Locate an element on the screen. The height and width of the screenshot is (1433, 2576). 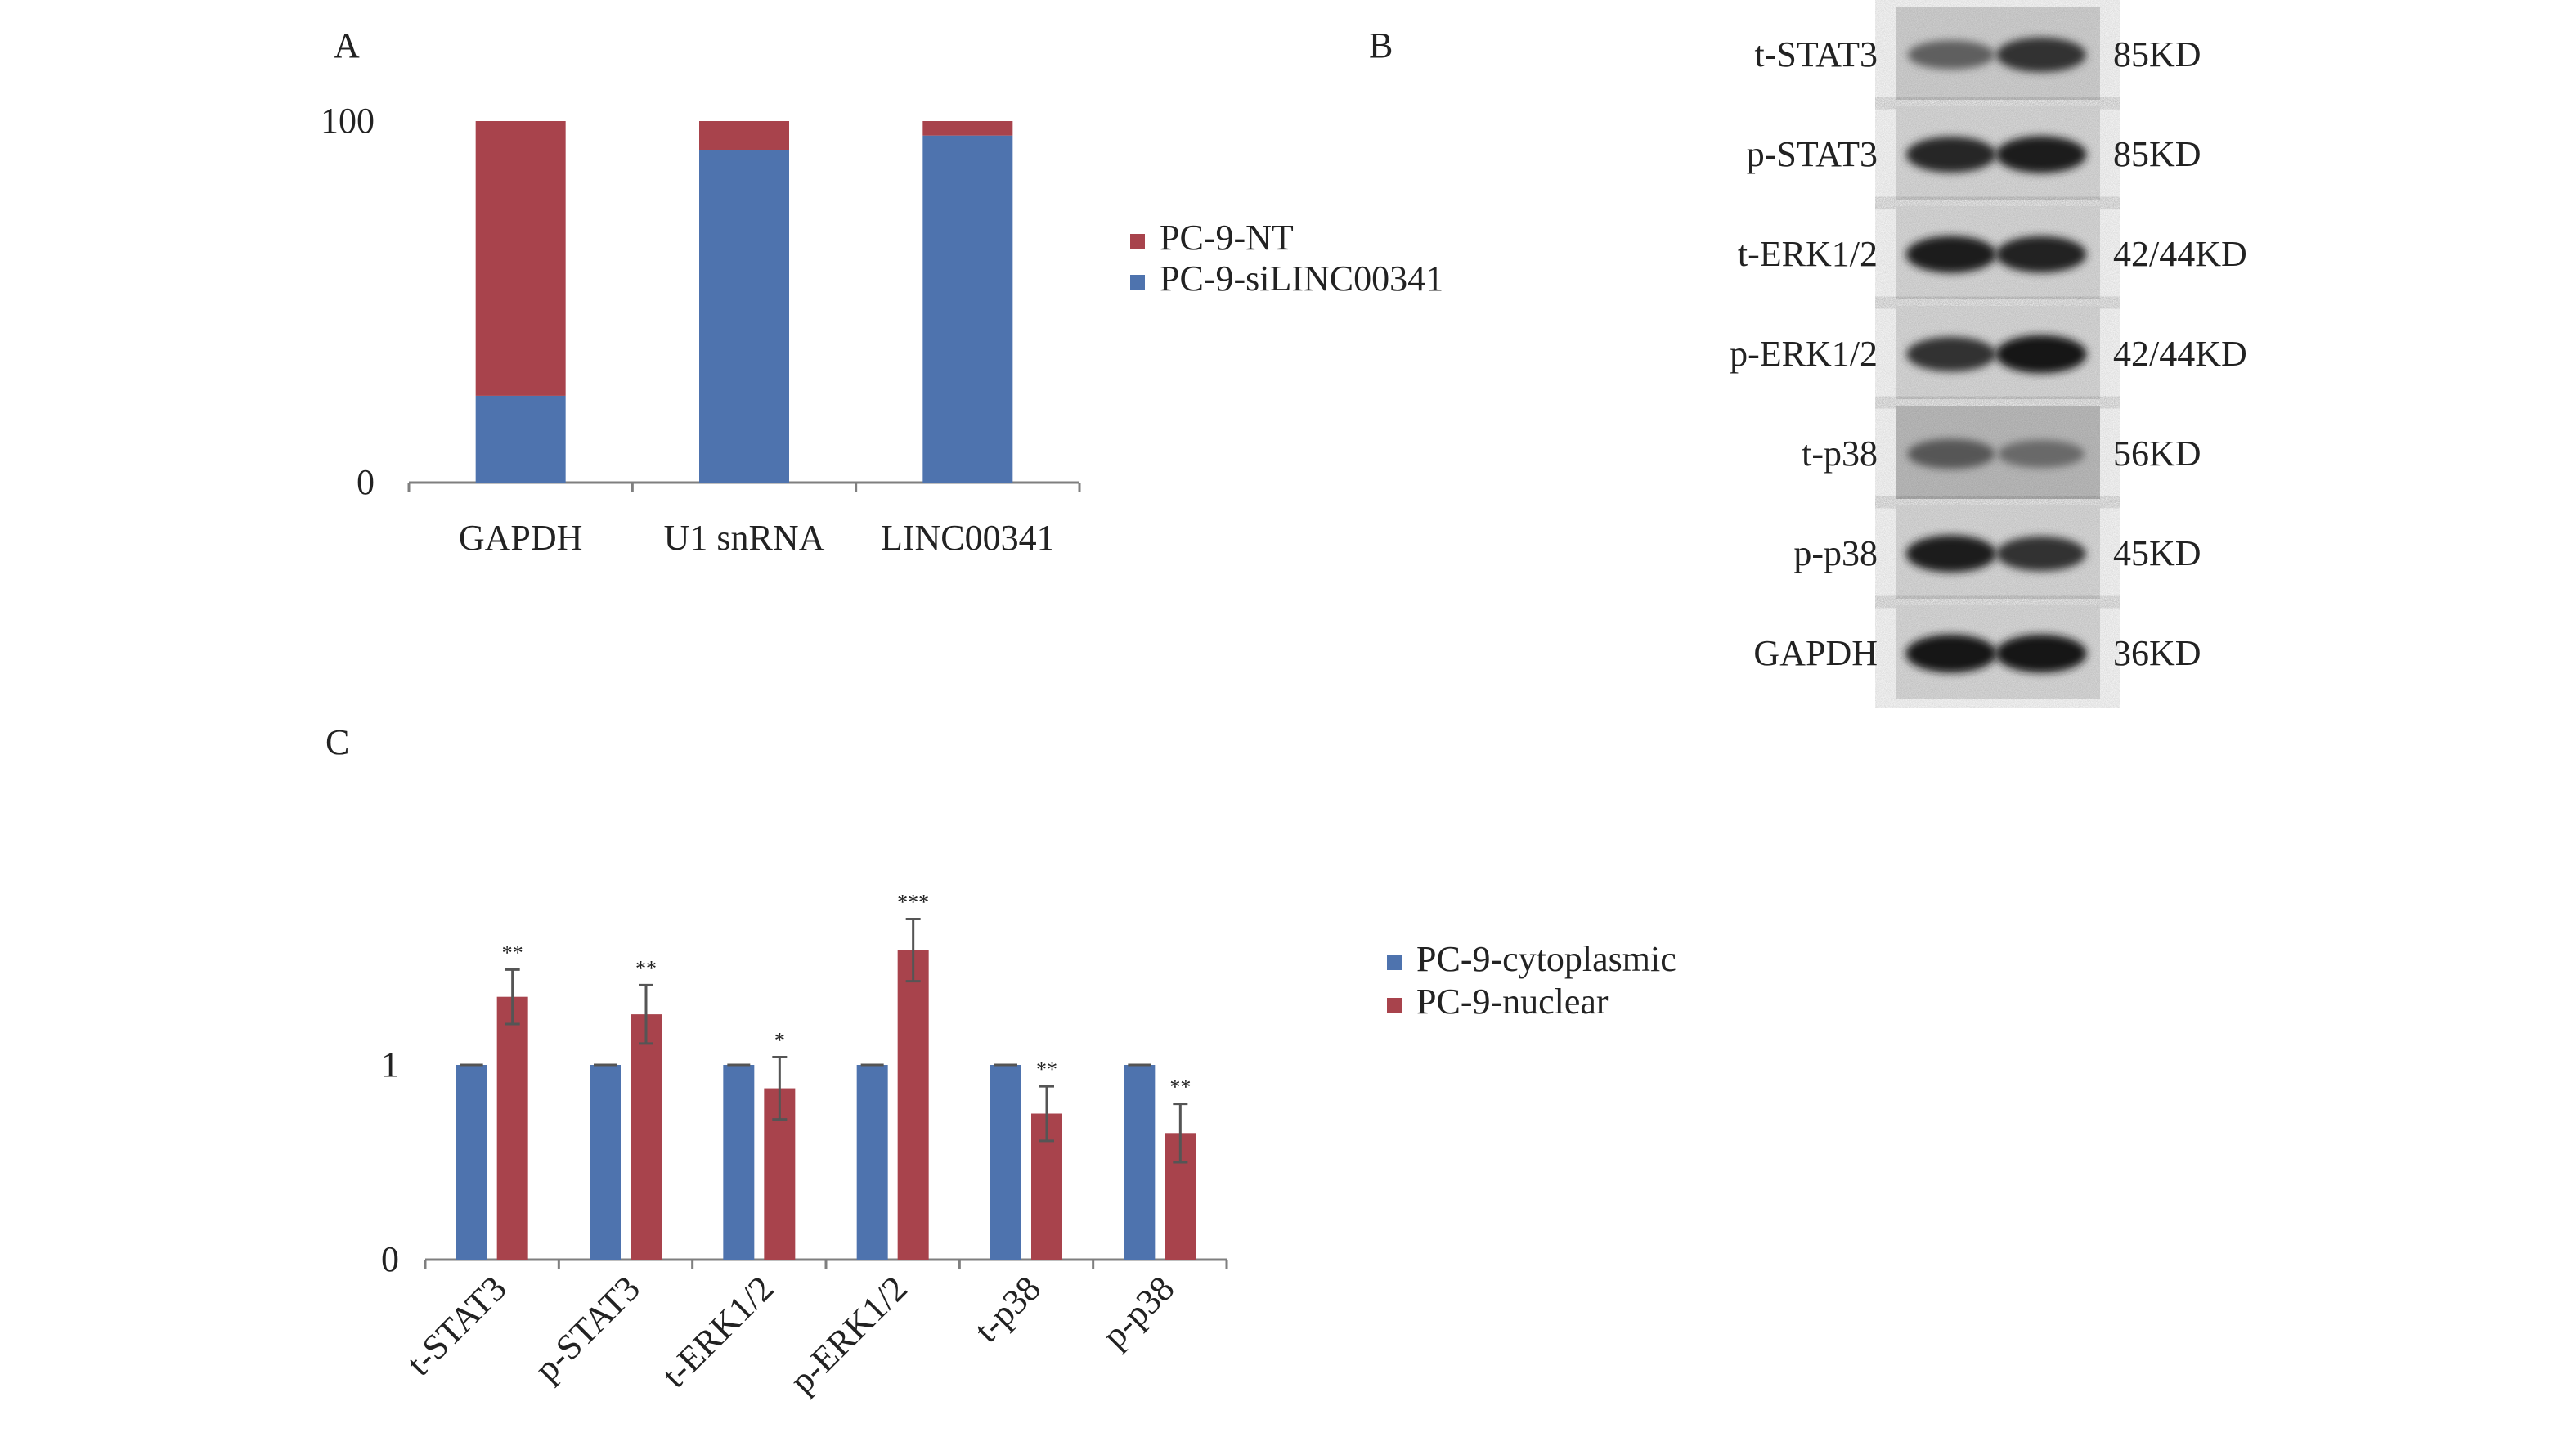
chart-c-category-label: p-ERK1/2 is located at coordinates (849, 1334).